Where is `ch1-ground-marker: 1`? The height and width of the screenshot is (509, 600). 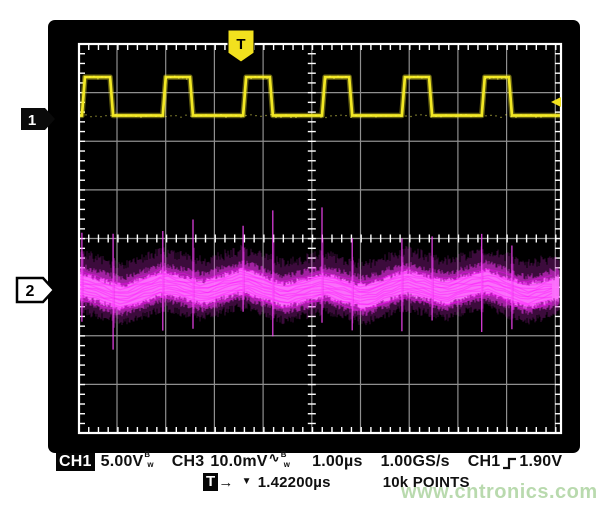 ch1-ground-marker: 1 is located at coordinates (38, 119).